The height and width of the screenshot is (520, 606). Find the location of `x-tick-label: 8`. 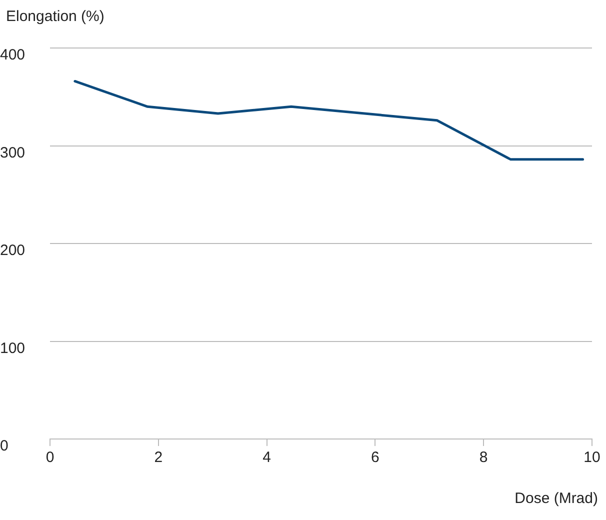

x-tick-label: 8 is located at coordinates (483, 457).